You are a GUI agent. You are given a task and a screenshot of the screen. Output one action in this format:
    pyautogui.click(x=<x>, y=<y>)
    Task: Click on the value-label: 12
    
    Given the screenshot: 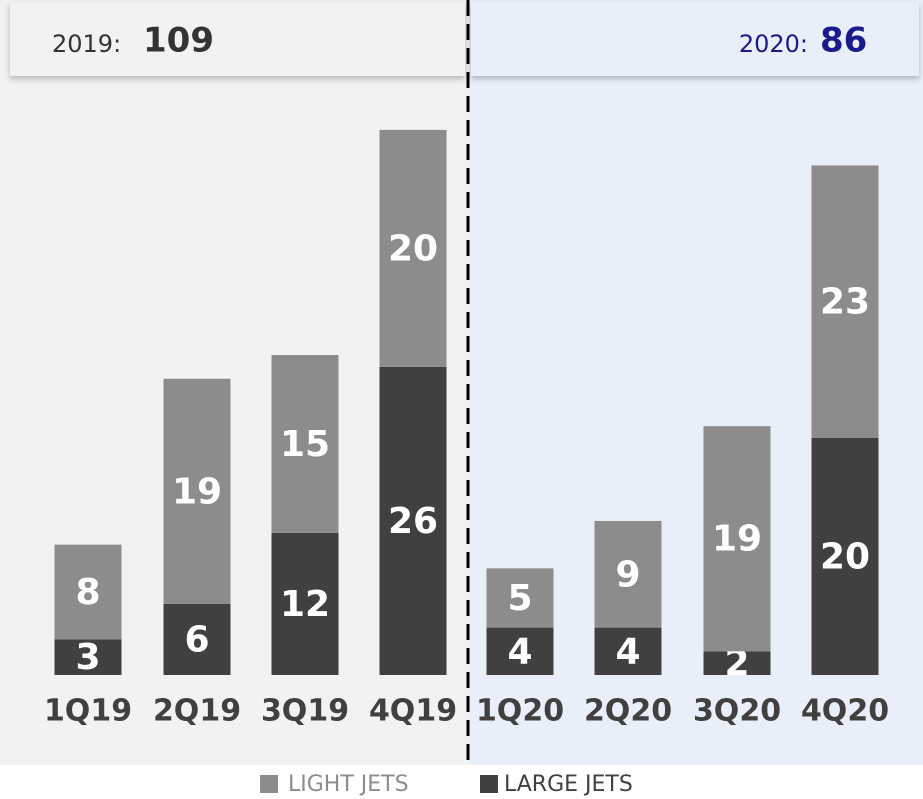 What is the action you would take?
    pyautogui.click(x=305, y=604)
    